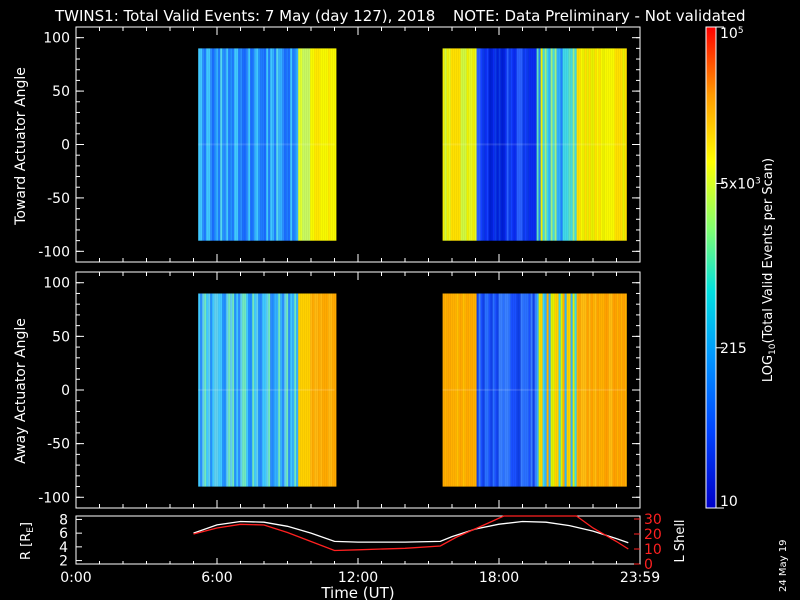  What do you see at coordinates (738, 268) in the screenshot?
I see `colorbar-ticks: 105 5x103 215 10` at bounding box center [738, 268].